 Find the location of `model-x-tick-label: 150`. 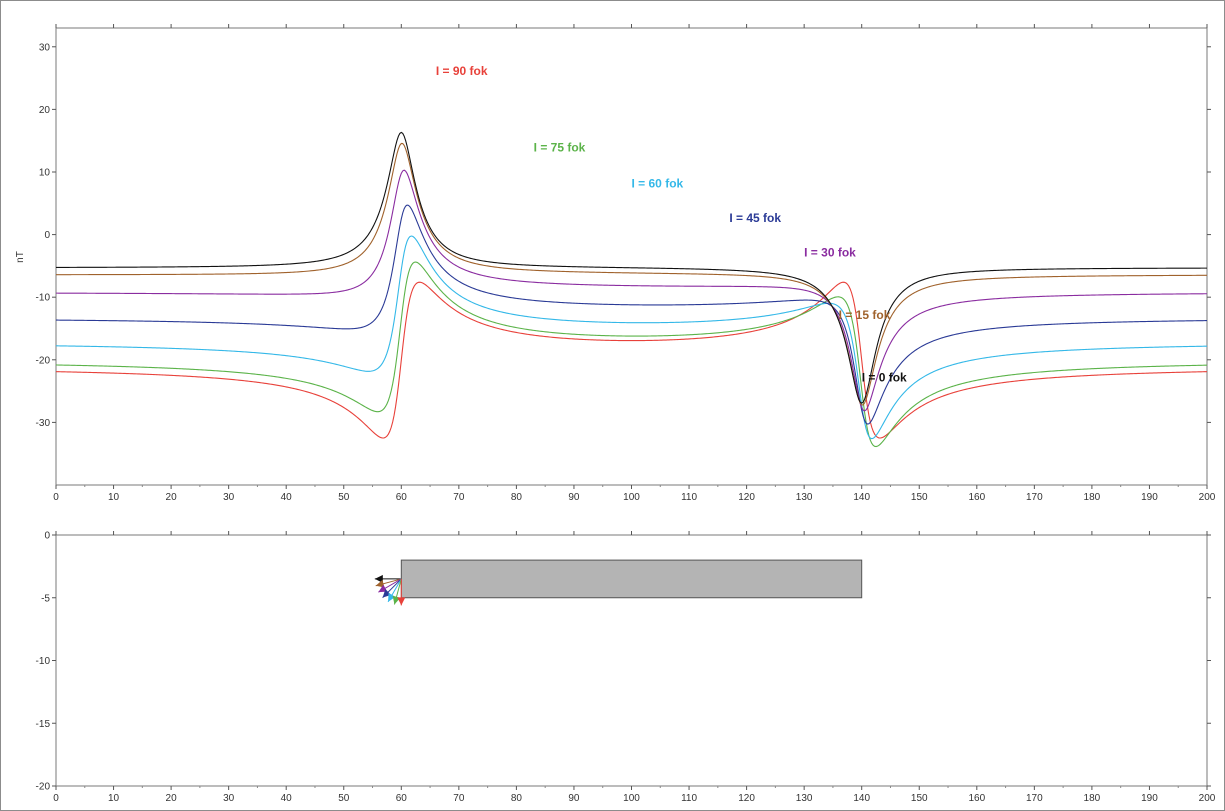

model-x-tick-label: 150 is located at coordinates (919, 798).